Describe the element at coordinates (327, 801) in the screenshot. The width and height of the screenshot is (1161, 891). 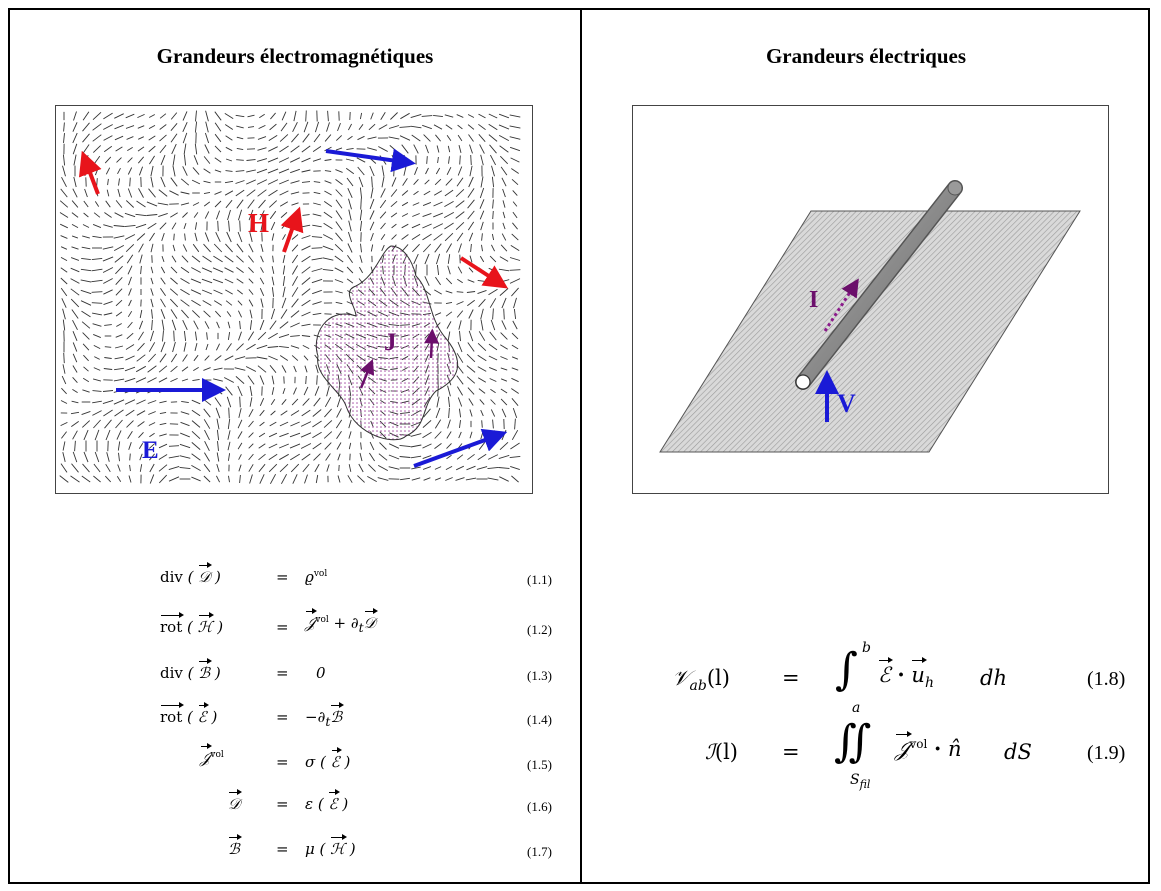
I see `eq-rhs: ε ( ℰ )` at that location.